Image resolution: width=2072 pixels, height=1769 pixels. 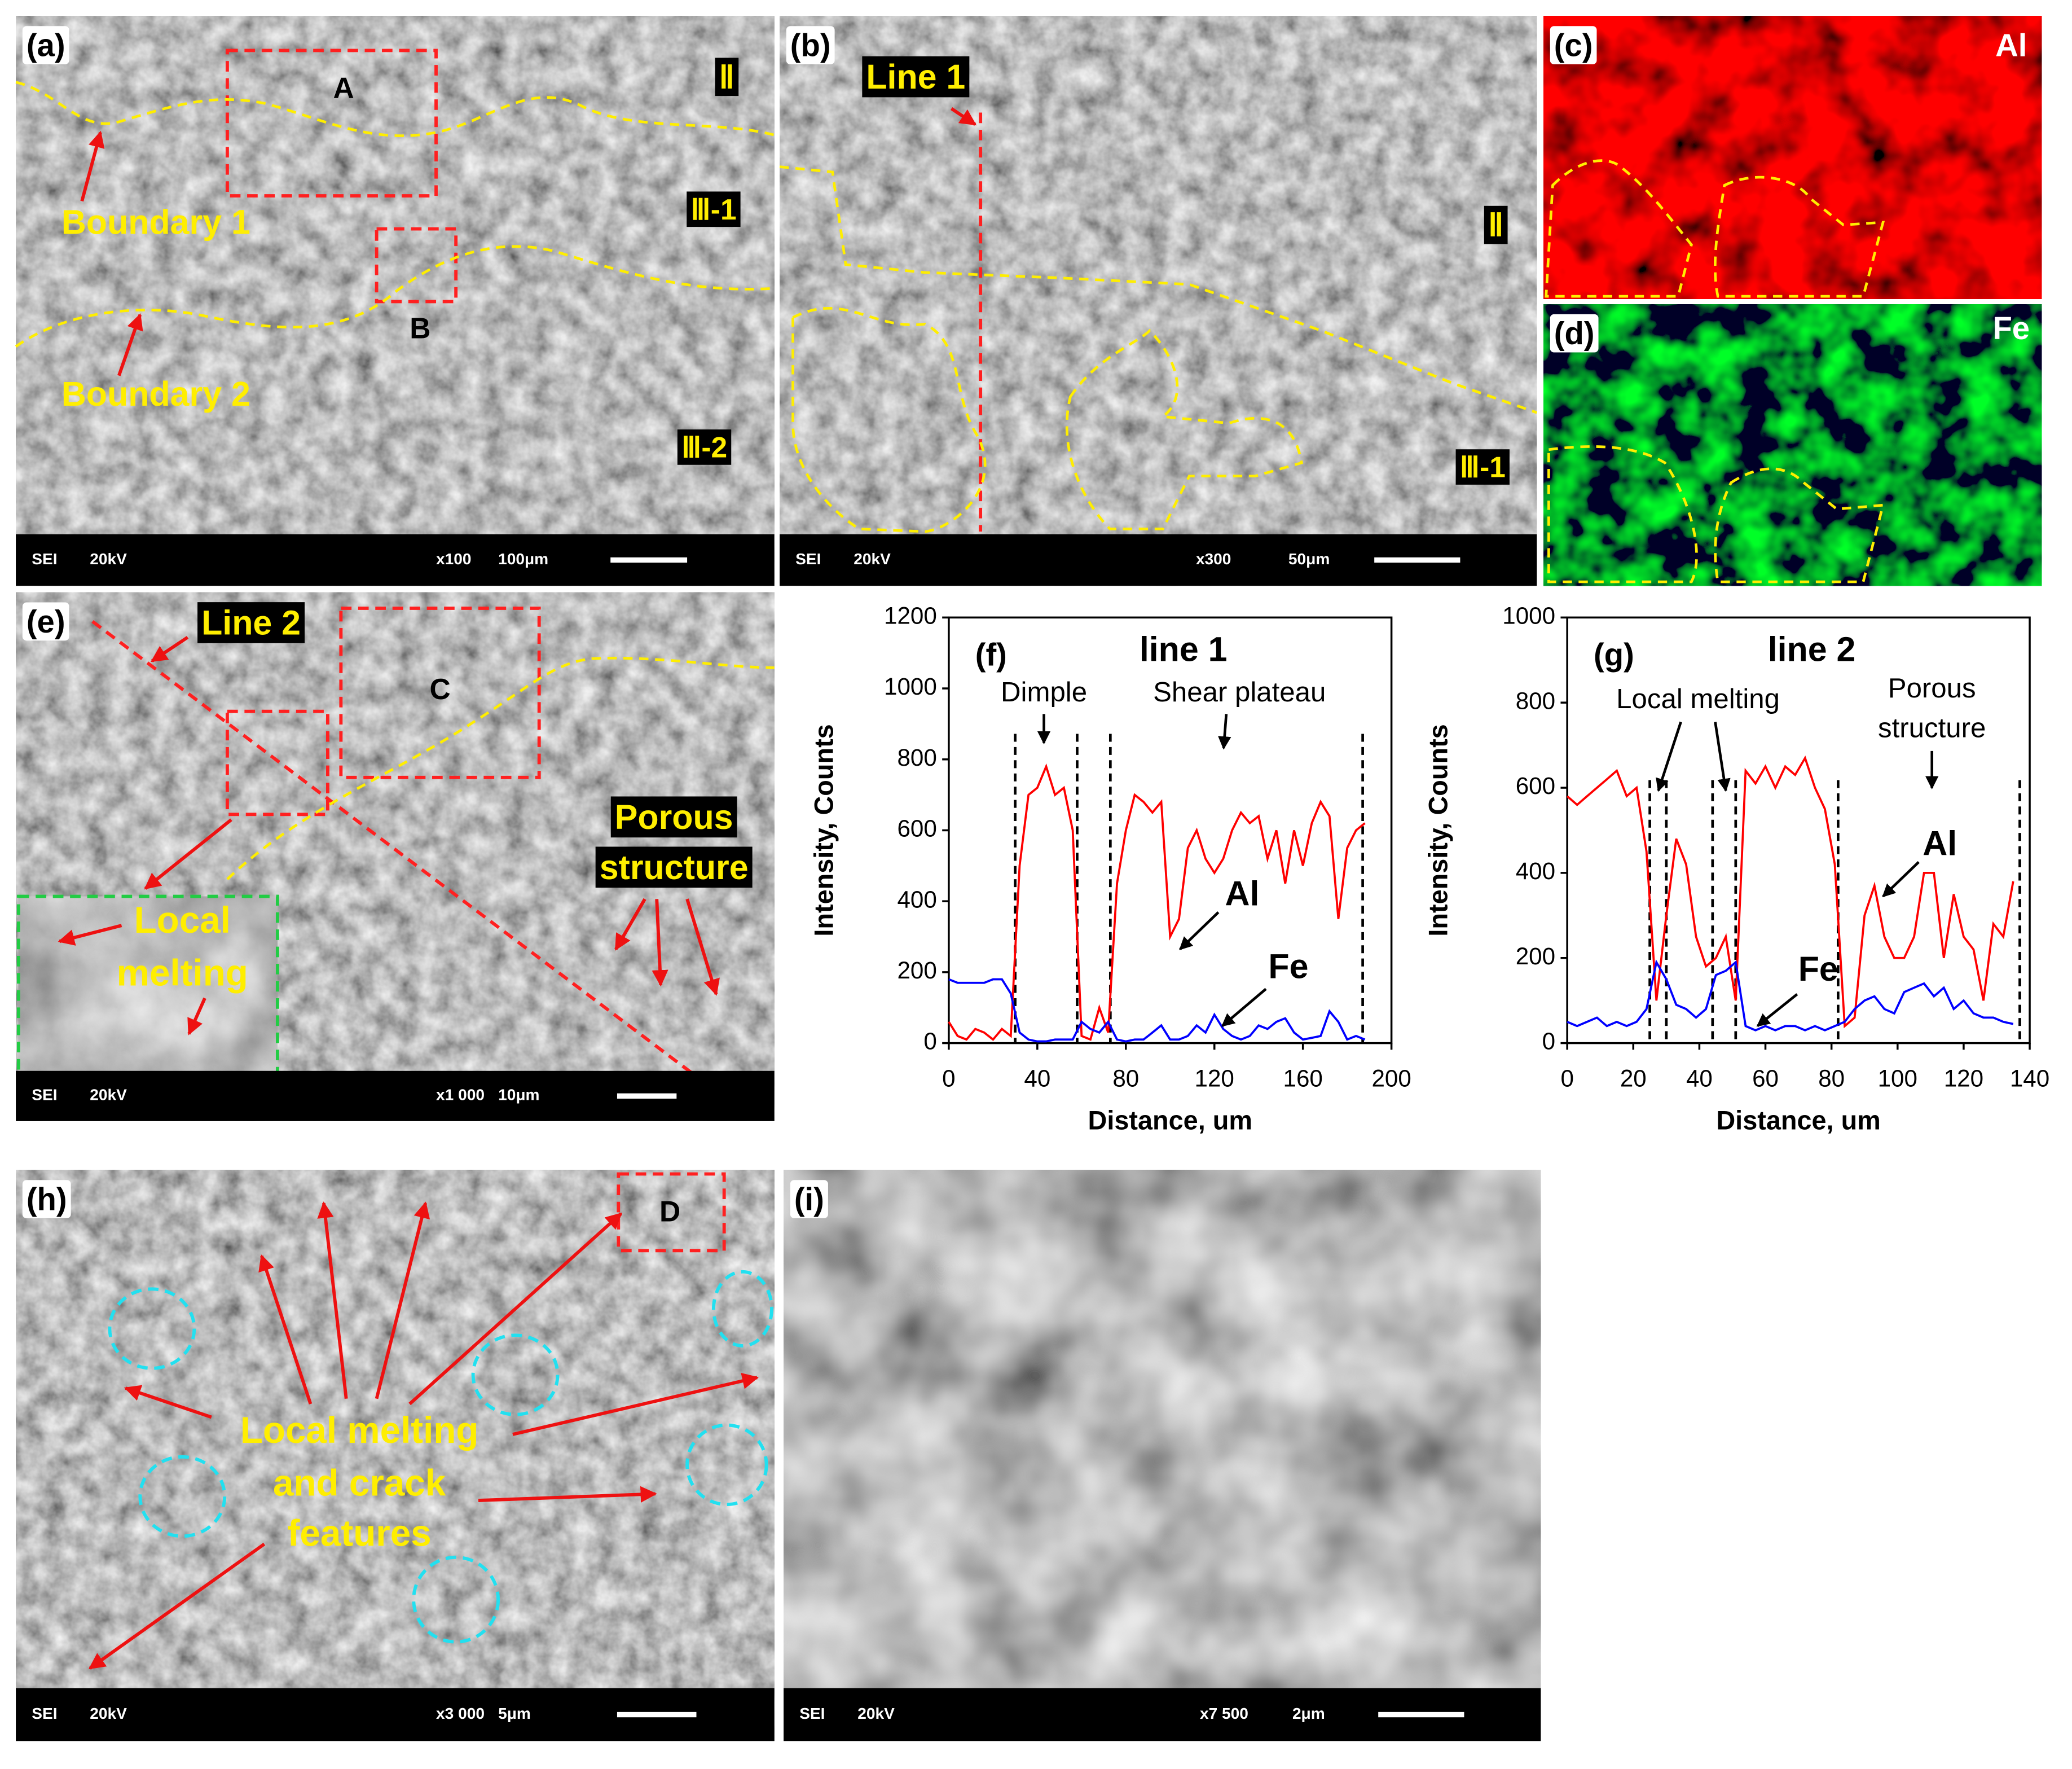 What do you see at coordinates (1766, 1078) in the screenshot?
I see `x-tick-label: 60` at bounding box center [1766, 1078].